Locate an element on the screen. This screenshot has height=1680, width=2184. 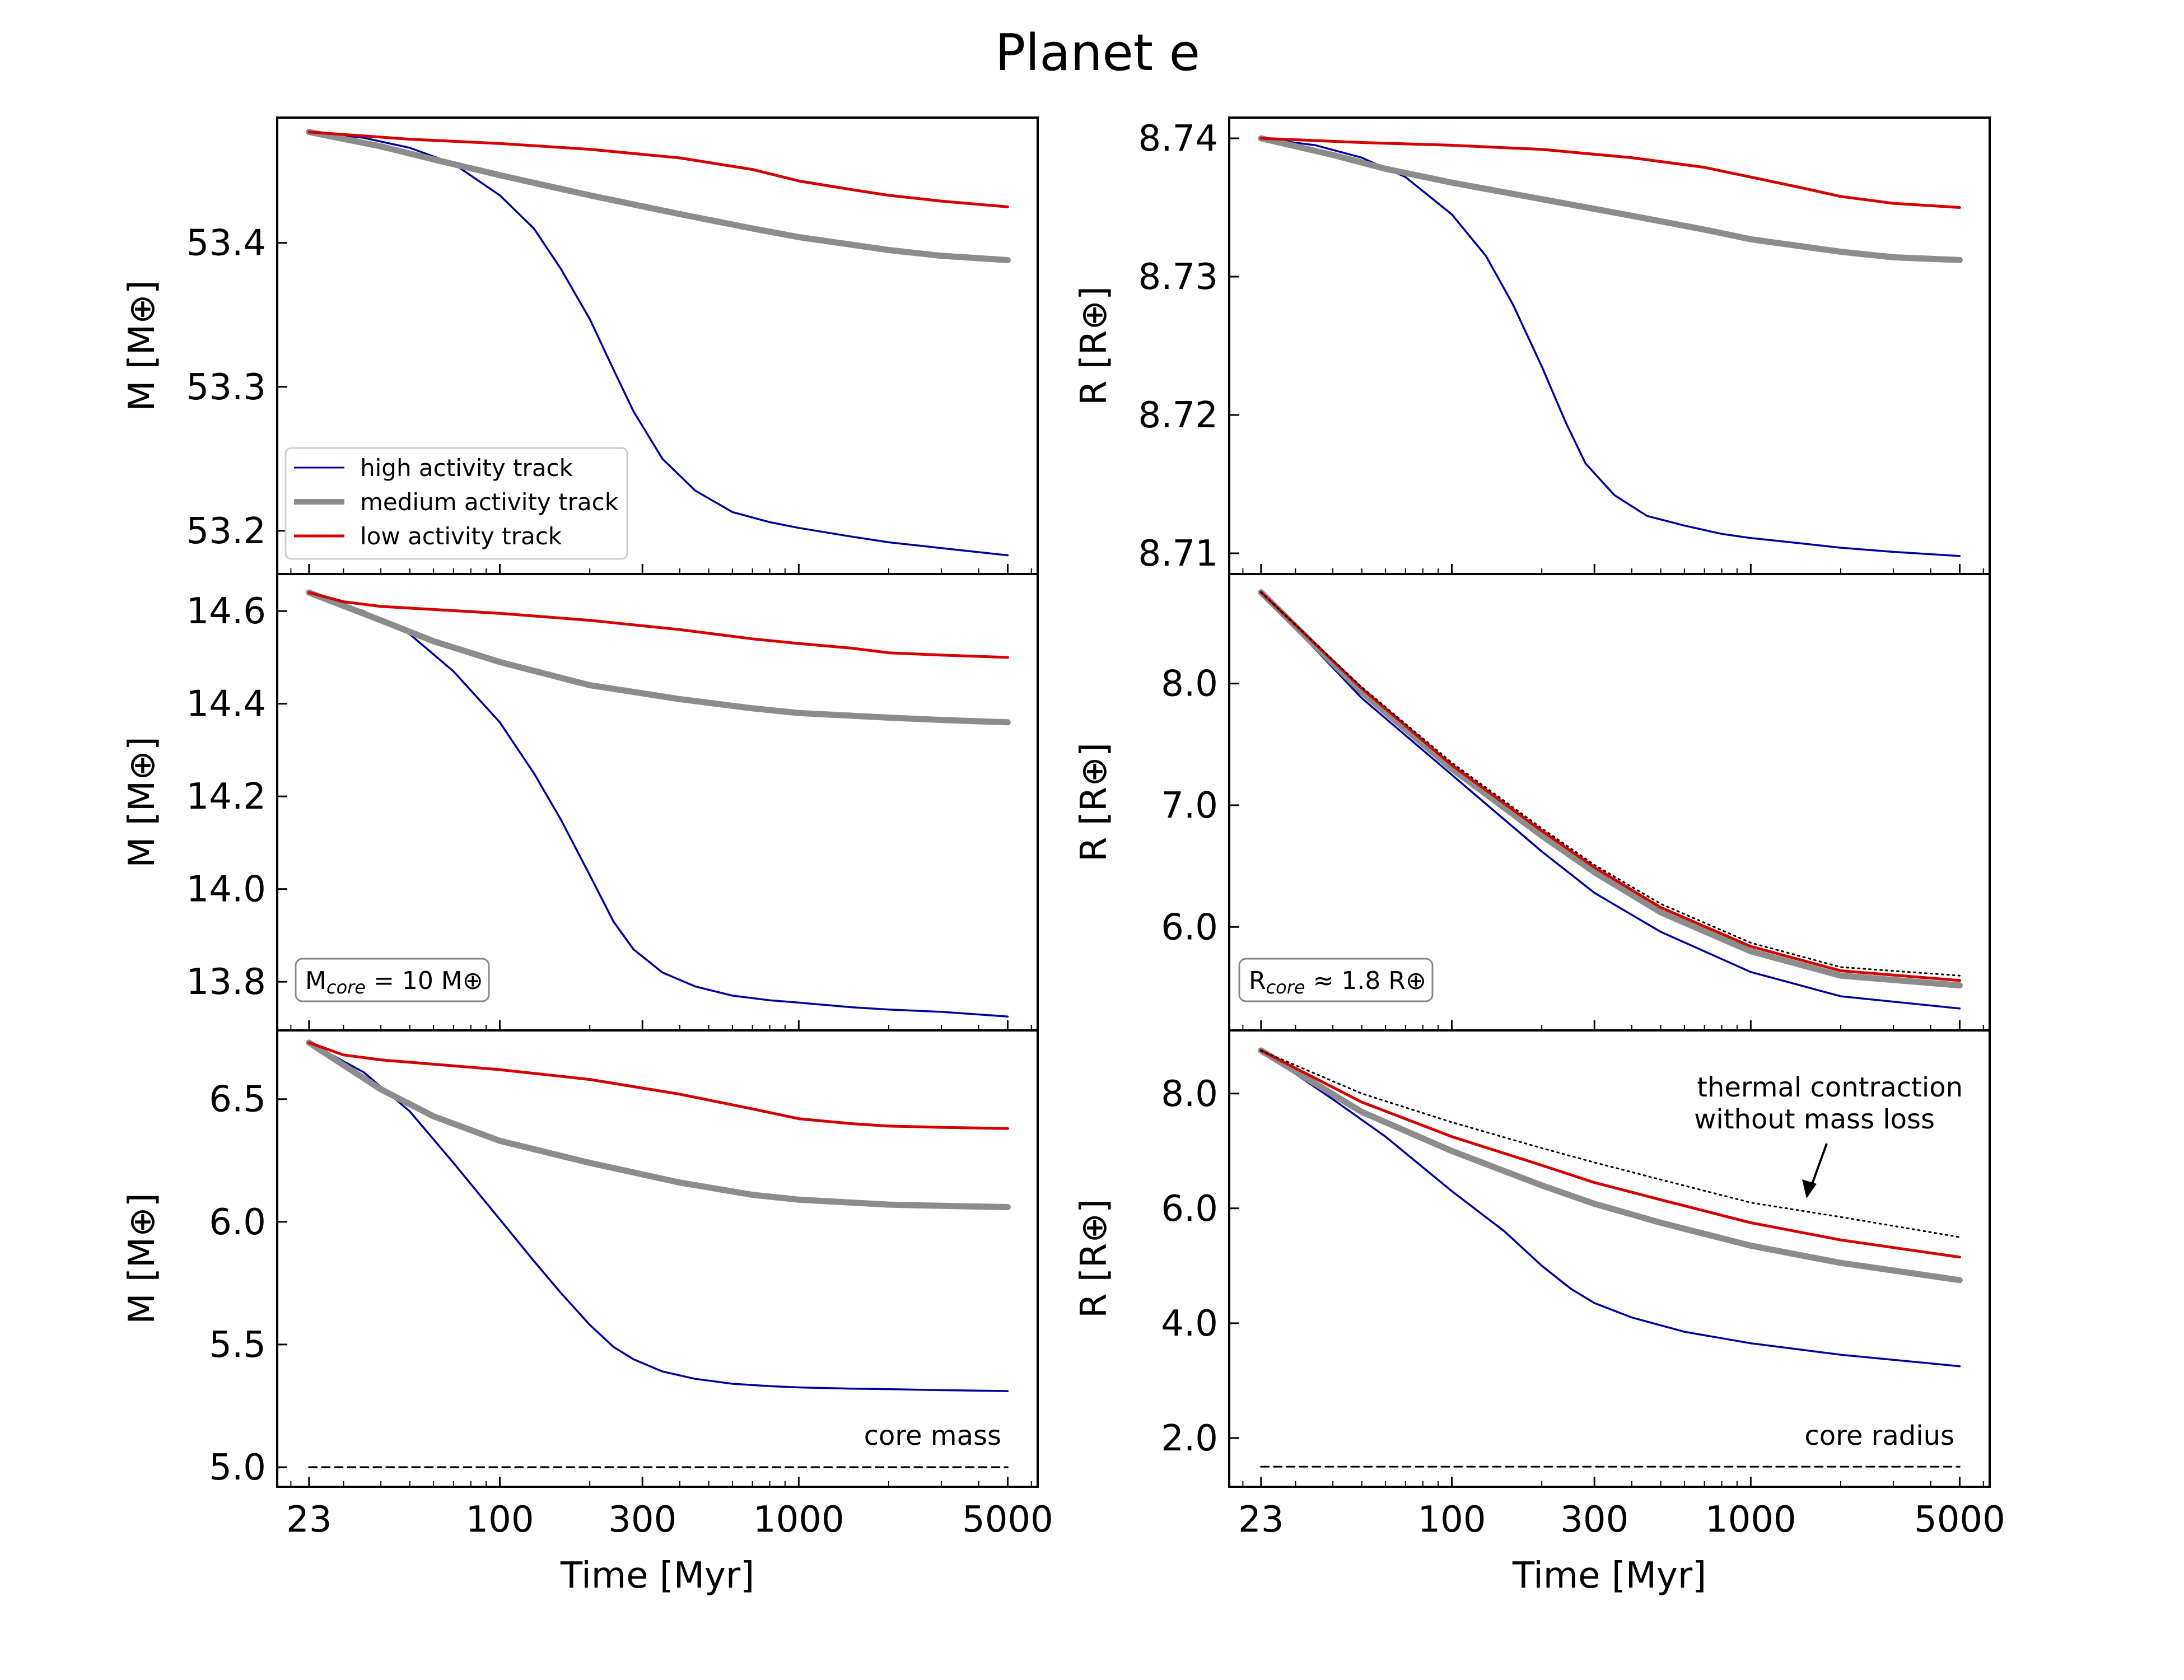
series-low-mass-bottom is located at coordinates (658, 1086).